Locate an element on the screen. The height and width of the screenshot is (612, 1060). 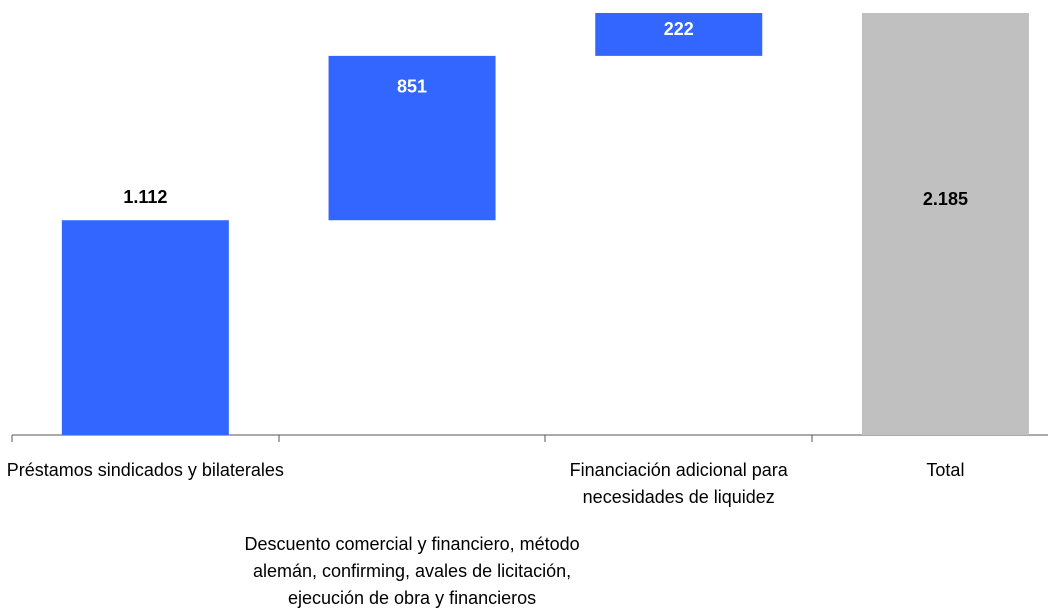
value-label: 851 is located at coordinates (412, 87).